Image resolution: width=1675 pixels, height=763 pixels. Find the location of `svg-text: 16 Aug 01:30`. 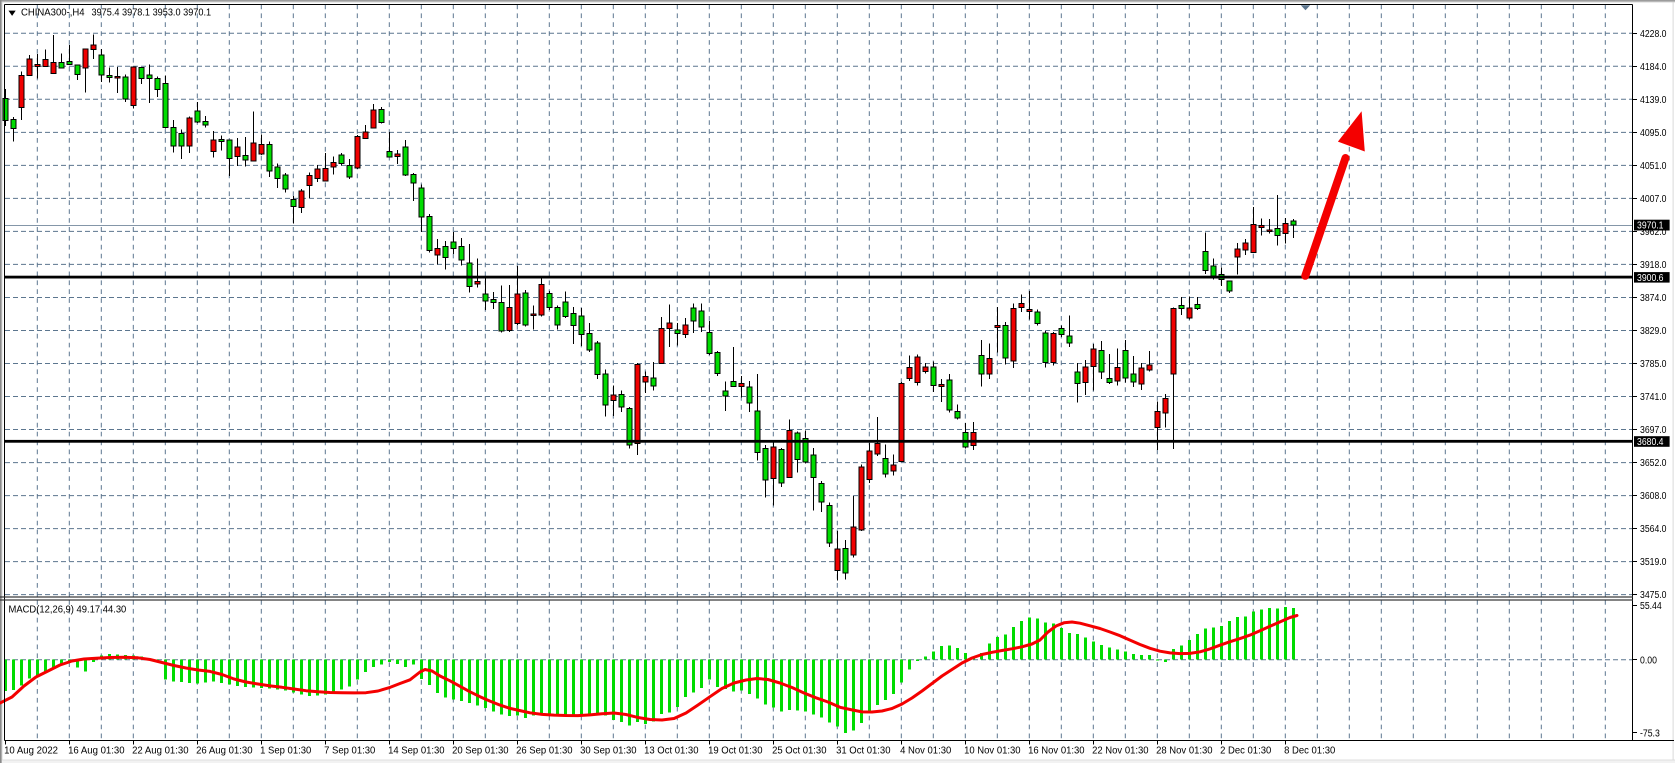

svg-text: 16 Aug 01:30 is located at coordinates (96, 750).